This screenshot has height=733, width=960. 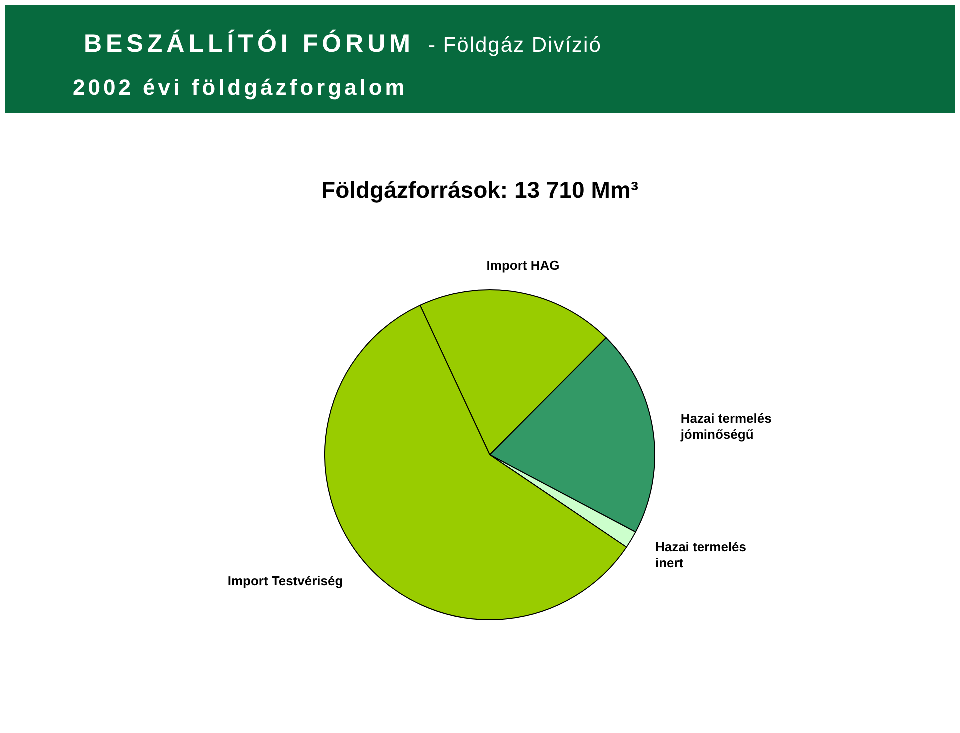 I want to click on chart-title: Földgázforrások: 13 710 Mm³, so click(x=480, y=190).